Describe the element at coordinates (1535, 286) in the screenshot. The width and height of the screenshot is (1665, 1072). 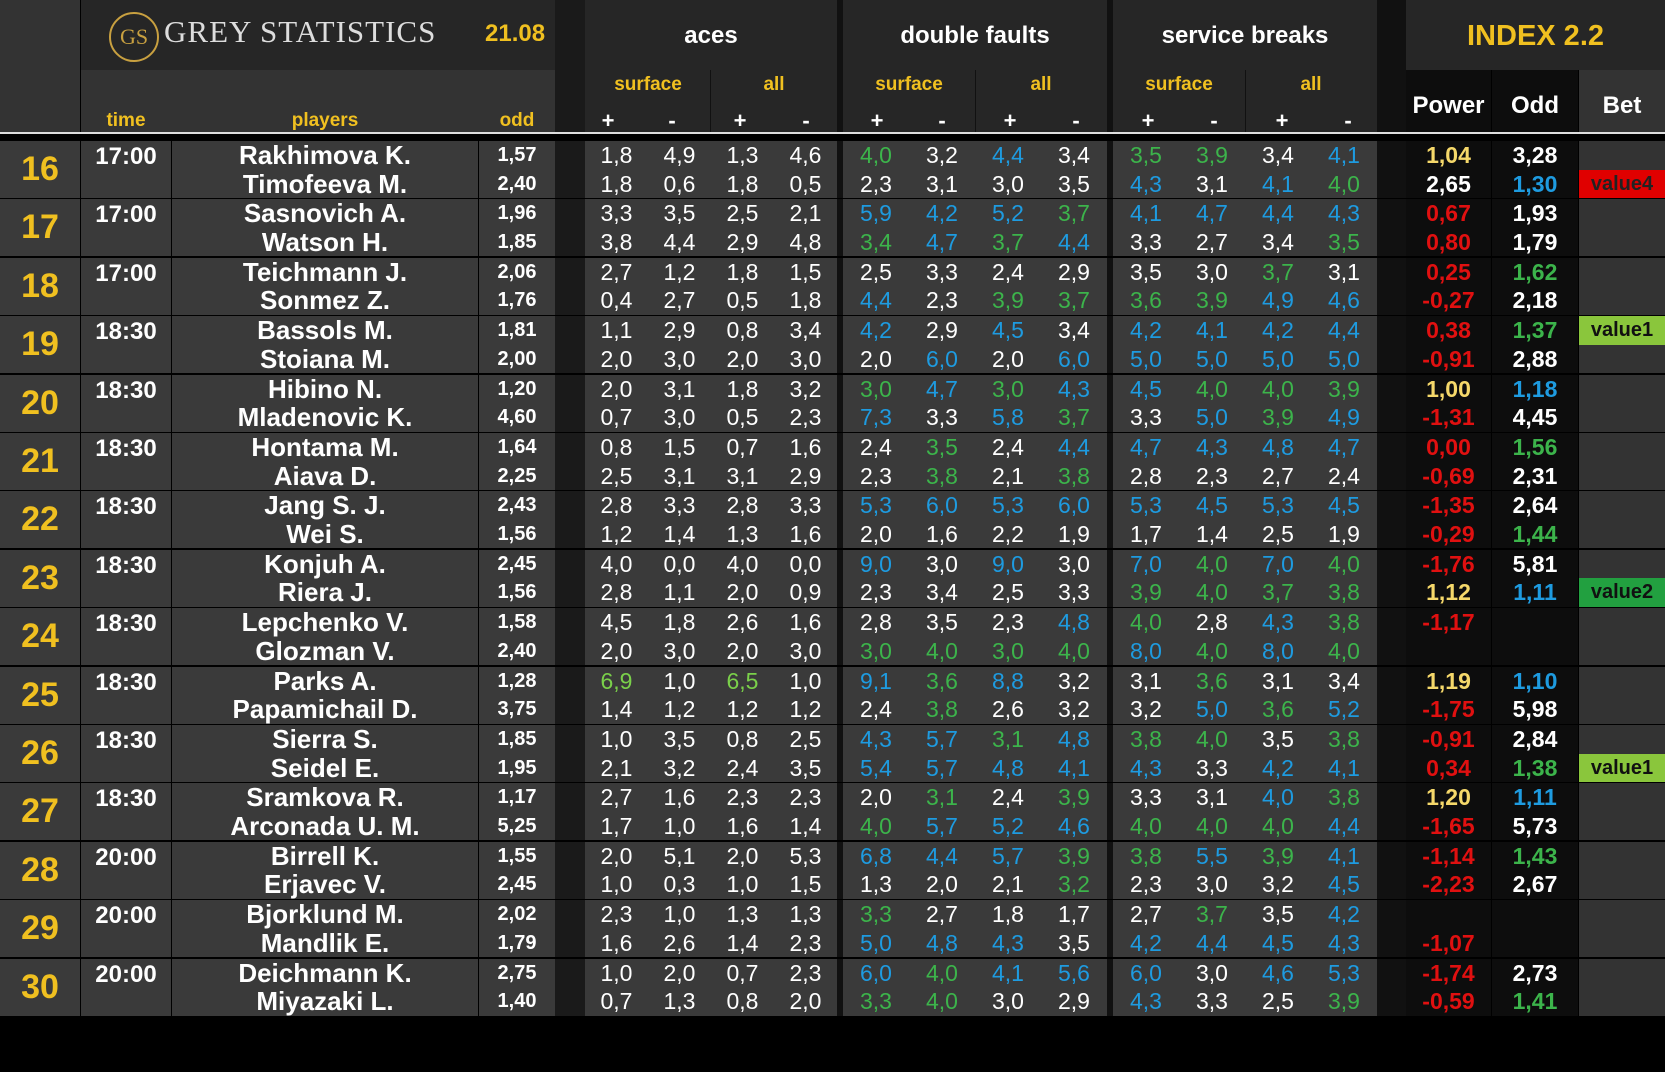
I see `index-odd-cell: 1,62 2,18` at that location.